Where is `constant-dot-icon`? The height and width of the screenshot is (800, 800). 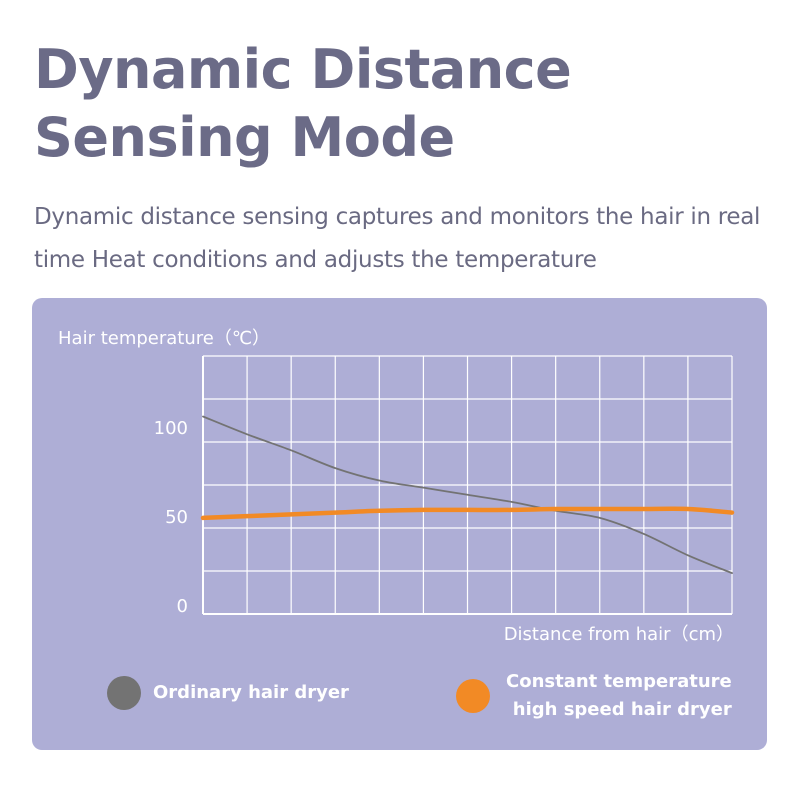 constant-dot-icon is located at coordinates (473, 696).